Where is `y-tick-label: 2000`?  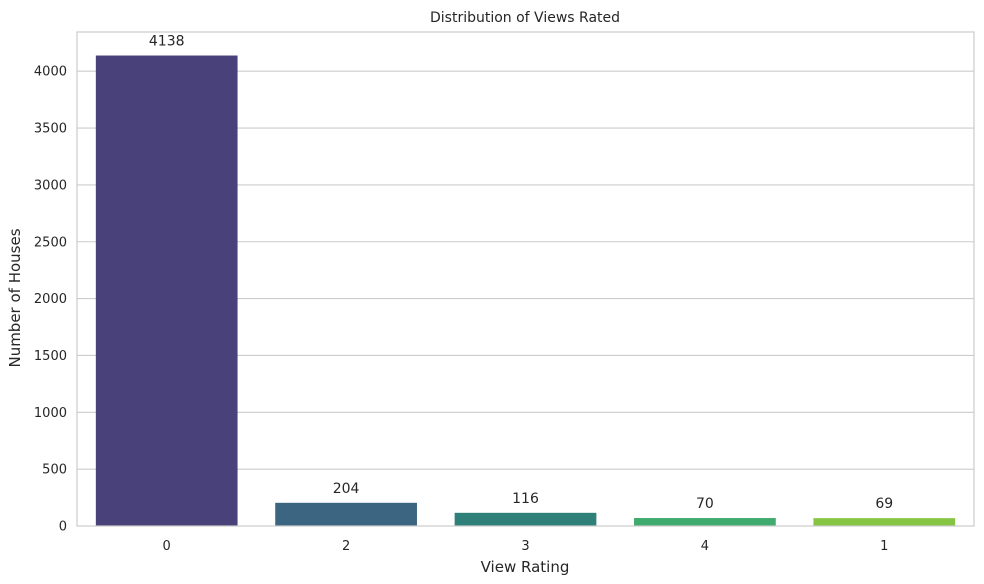
y-tick-label: 2000 is located at coordinates (50, 299).